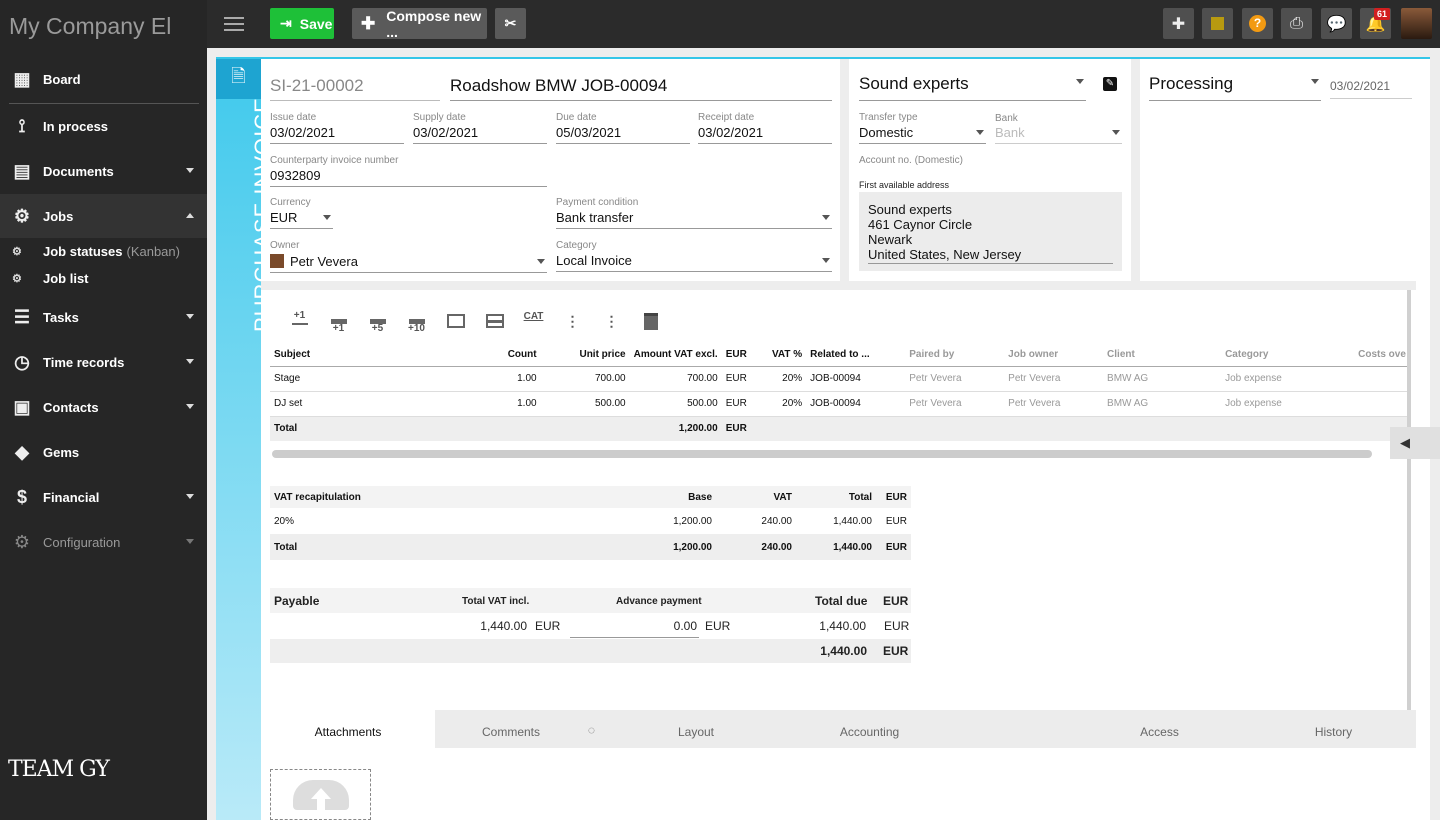 This screenshot has height=820, width=1440. Describe the element at coordinates (103, 362) in the screenshot. I see `sidebar-item-time-records: ◷ Time records` at that location.